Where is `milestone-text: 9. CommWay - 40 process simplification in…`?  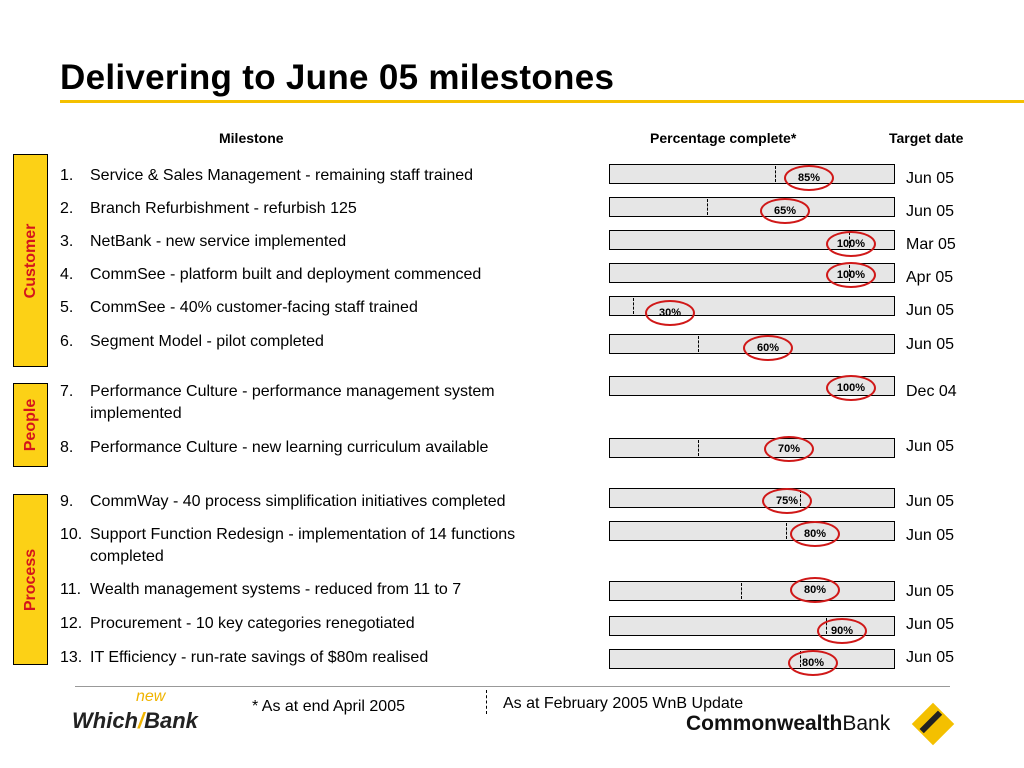
milestone-text: 9. CommWay - 40 process simplification in… is located at coordinates (283, 501).